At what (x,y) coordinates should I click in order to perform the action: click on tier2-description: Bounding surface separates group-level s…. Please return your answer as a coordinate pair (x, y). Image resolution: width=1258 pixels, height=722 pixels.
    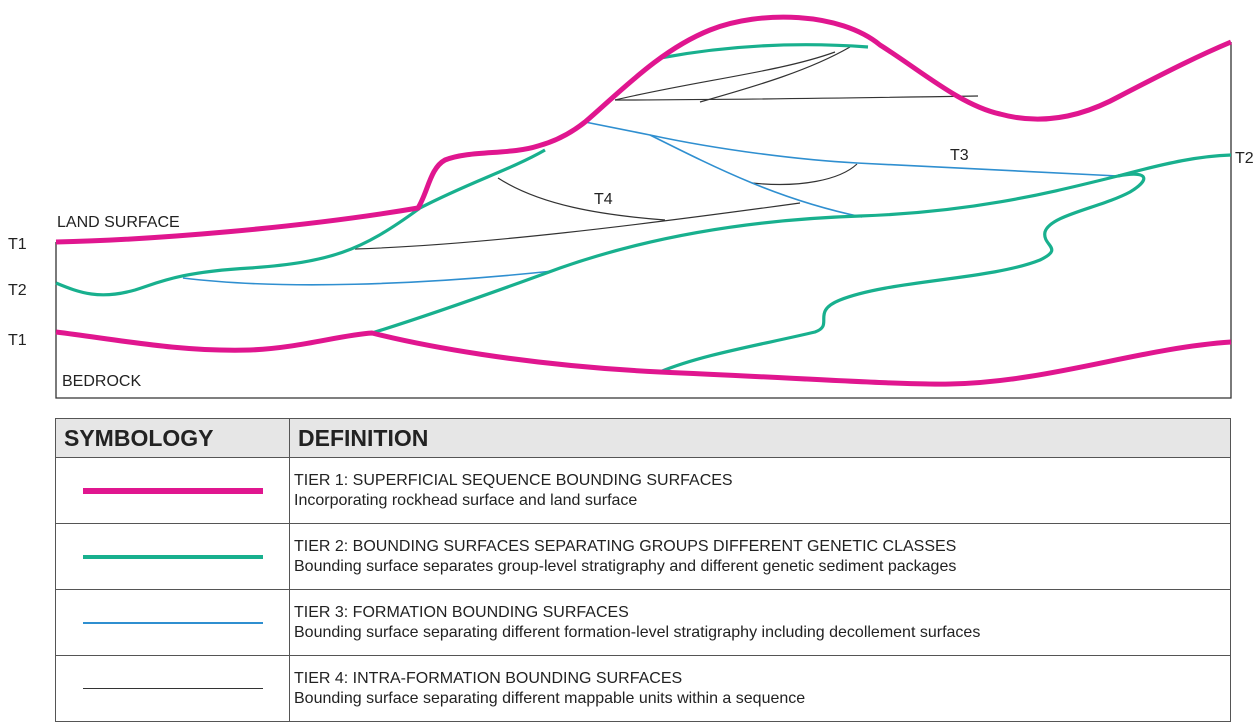
    Looking at the image, I should click on (625, 566).